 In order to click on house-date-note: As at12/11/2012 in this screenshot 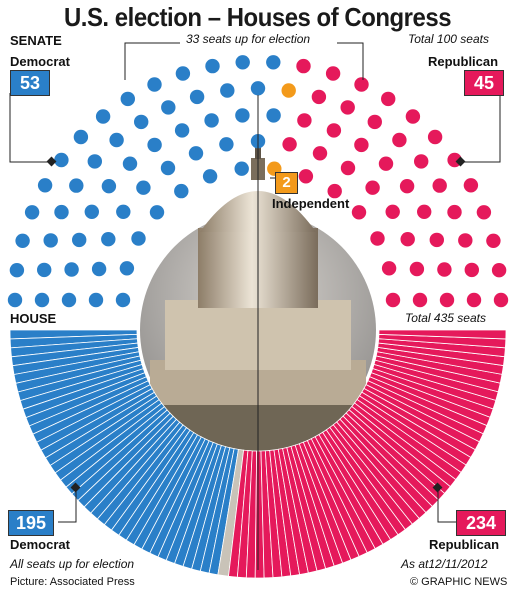, I will do `click(444, 564)`.